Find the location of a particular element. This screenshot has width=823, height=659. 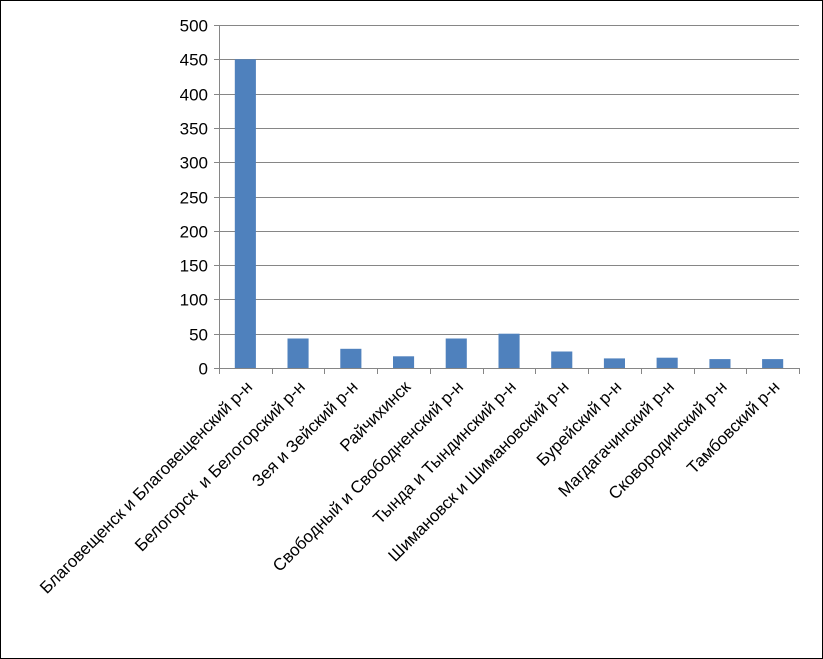

x-category-label: Тамбовский р-н is located at coordinates (733, 427).